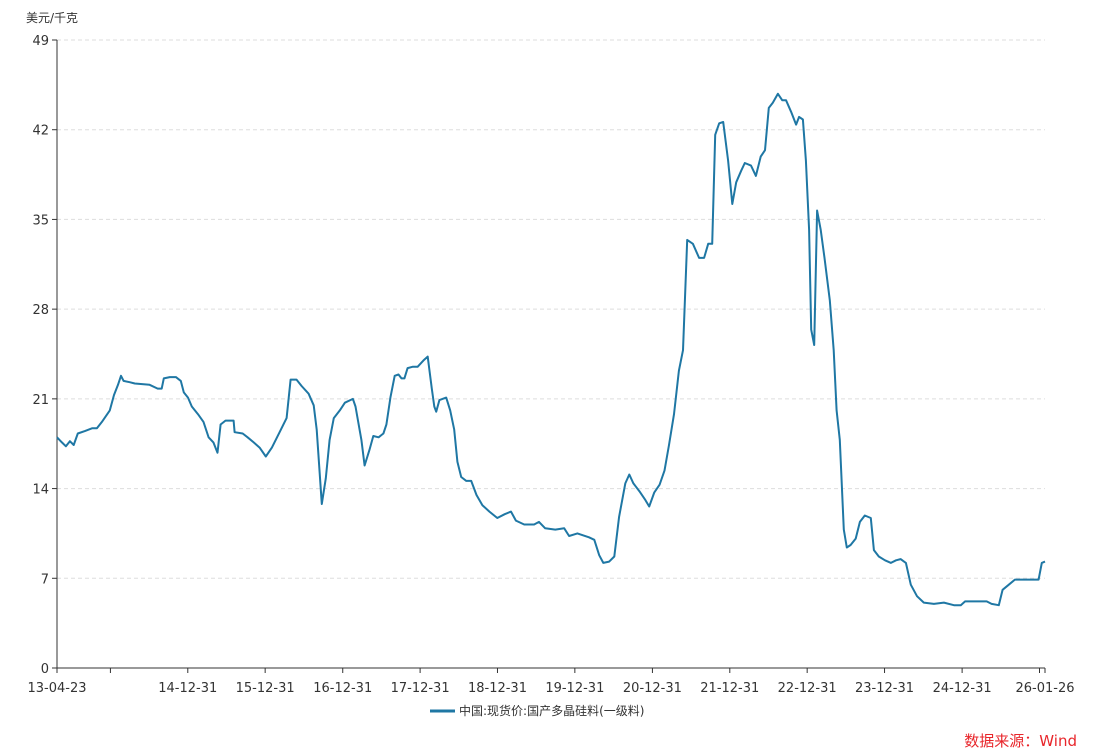 Image resolution: width=1104 pixels, height=755 pixels. What do you see at coordinates (40, 220) in the screenshot?
I see `y-tick-label: 35` at bounding box center [40, 220].